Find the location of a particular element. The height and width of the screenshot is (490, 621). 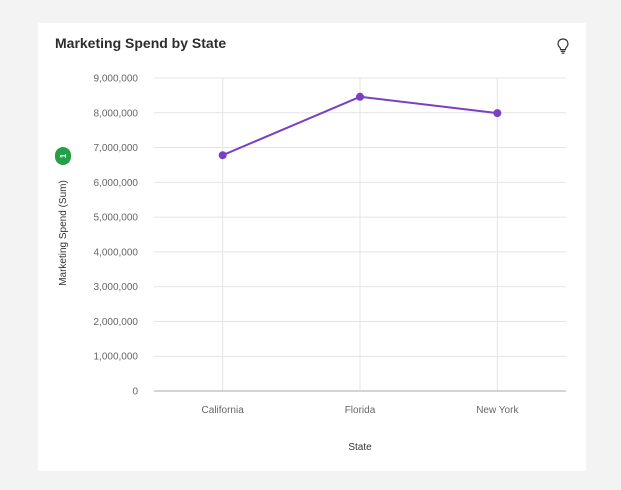

y-tick-label: 2,000,000 is located at coordinates (116, 322).